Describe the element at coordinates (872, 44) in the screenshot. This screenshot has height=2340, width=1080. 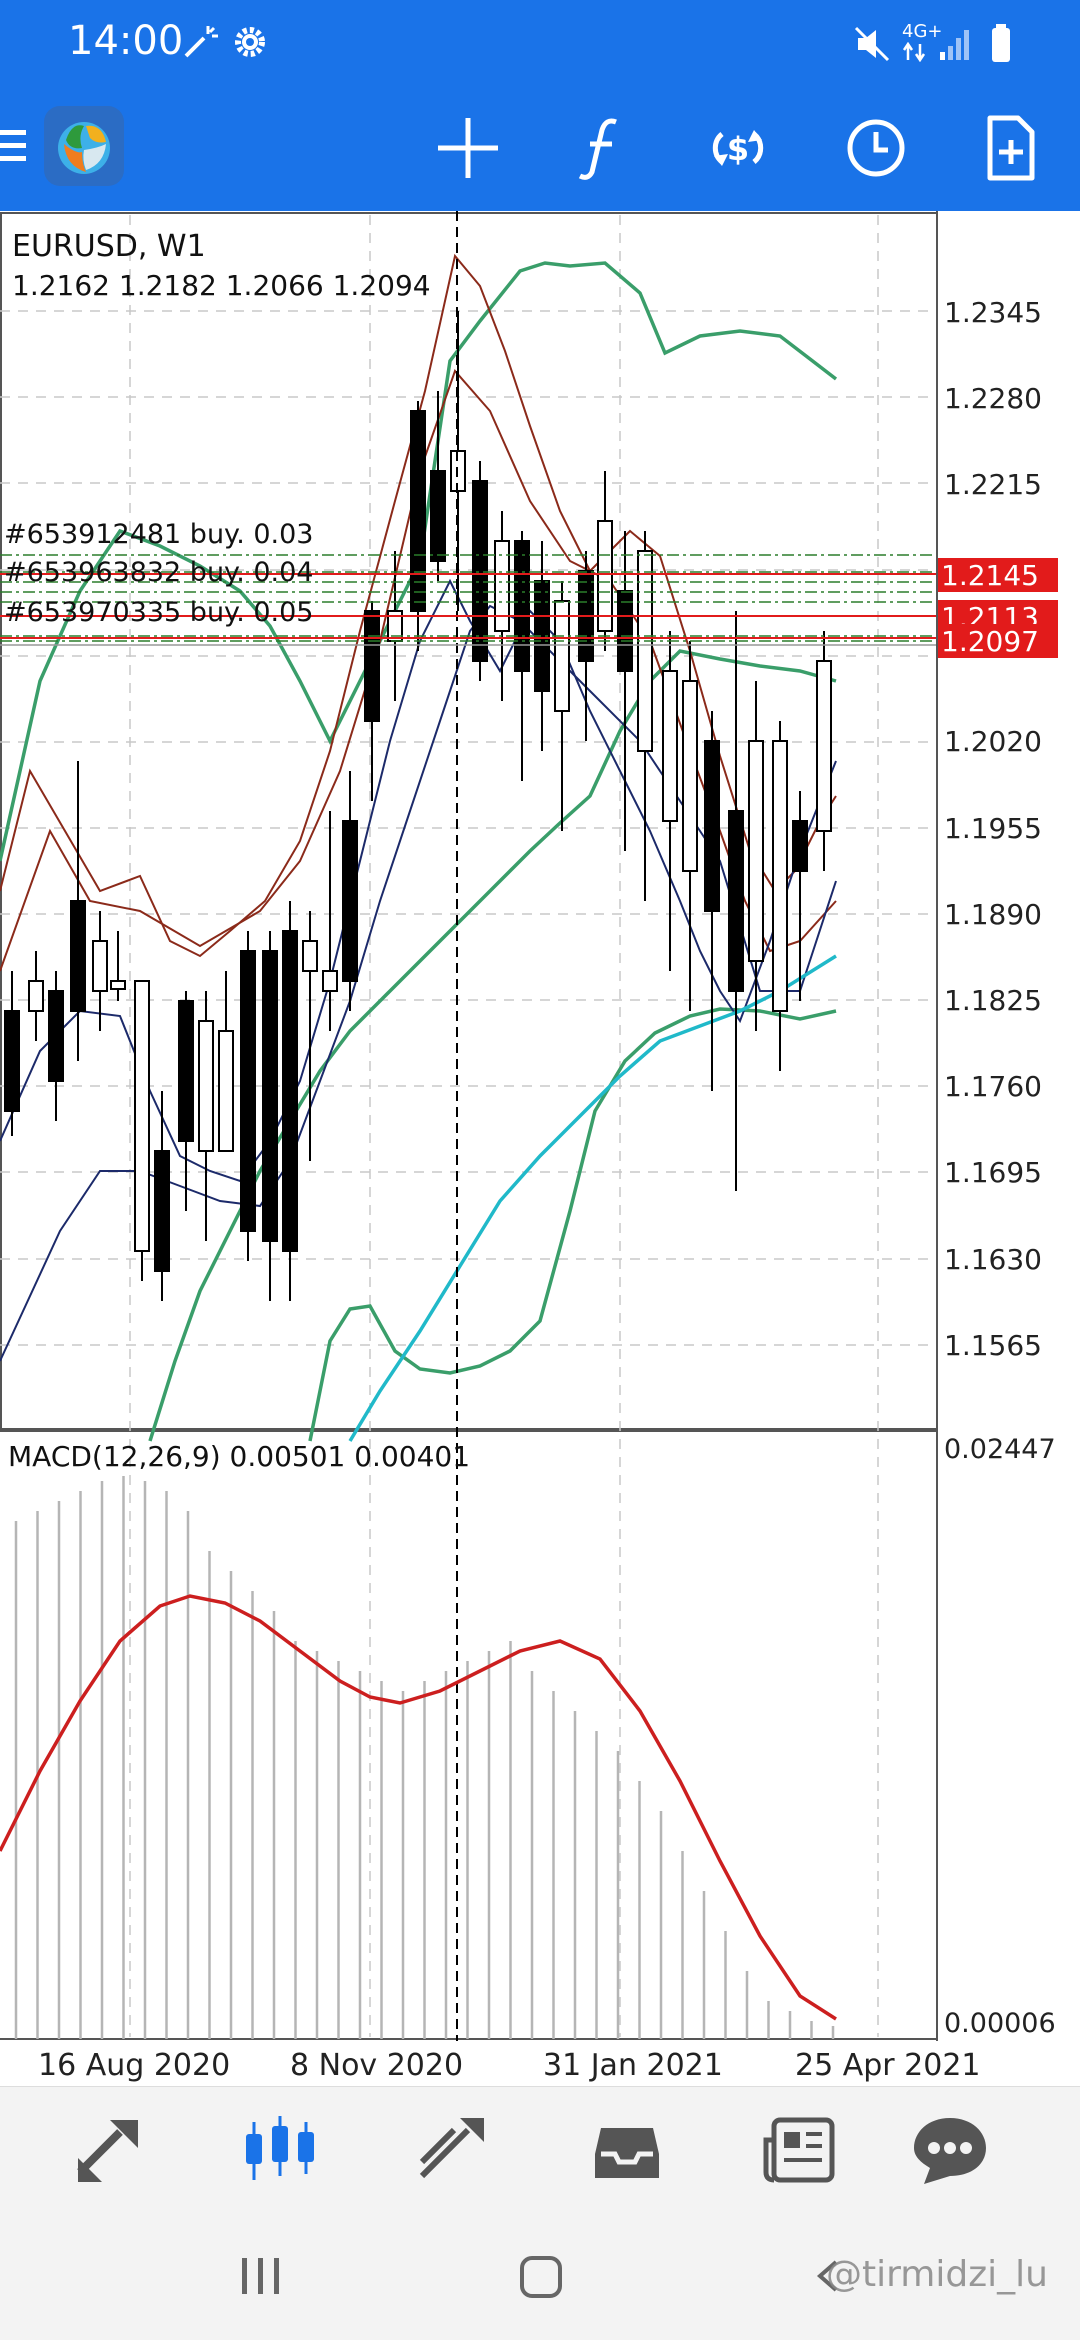
I see `mute-icon` at that location.